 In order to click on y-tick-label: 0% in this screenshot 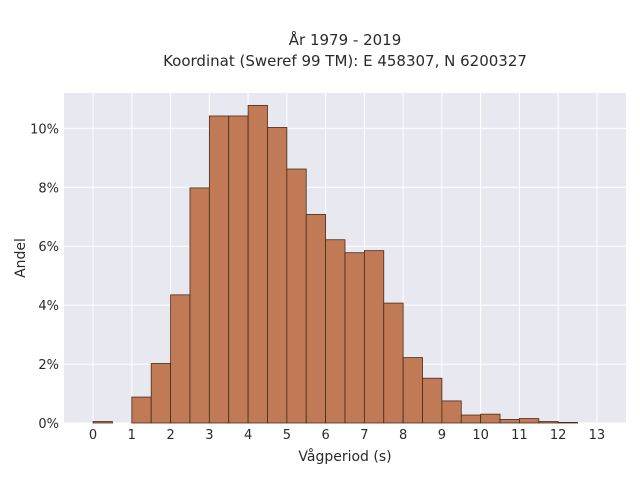, I will do `click(48, 424)`.